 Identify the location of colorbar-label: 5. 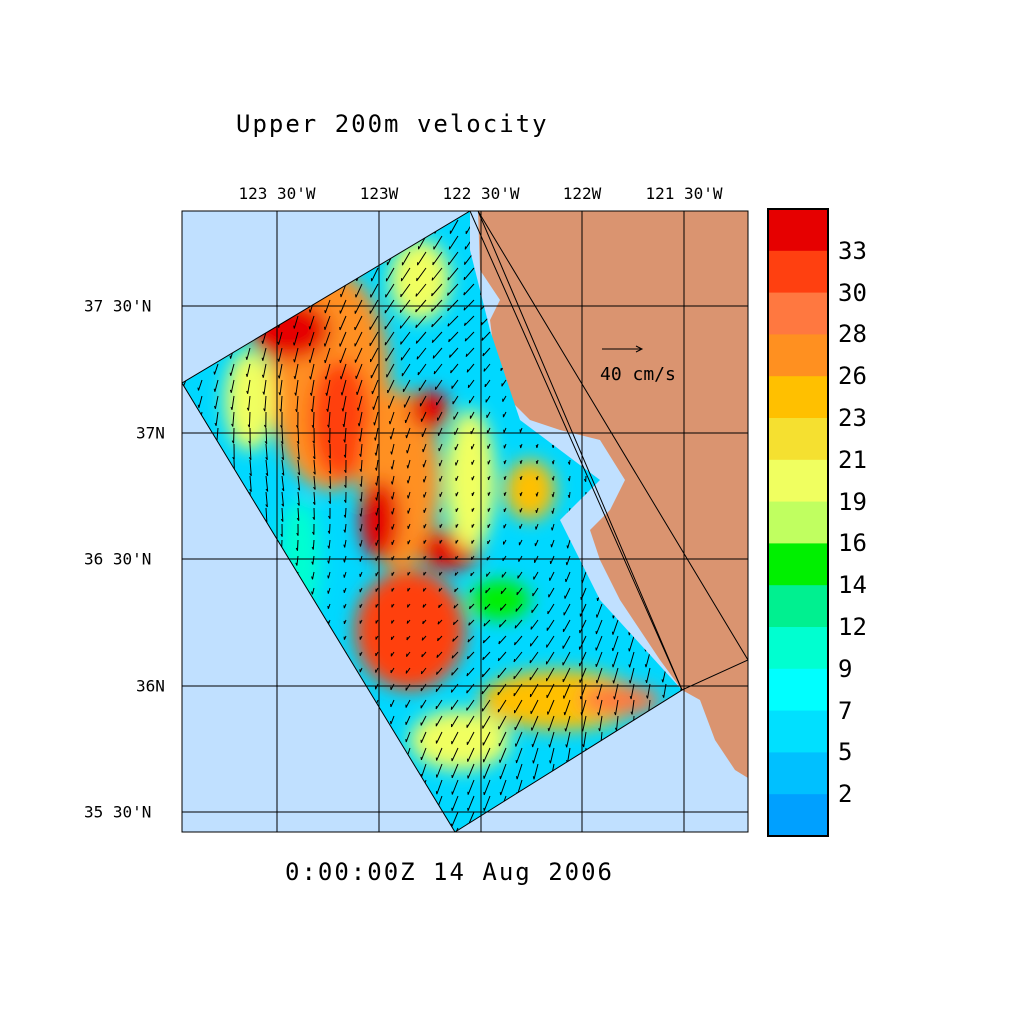
(845, 752).